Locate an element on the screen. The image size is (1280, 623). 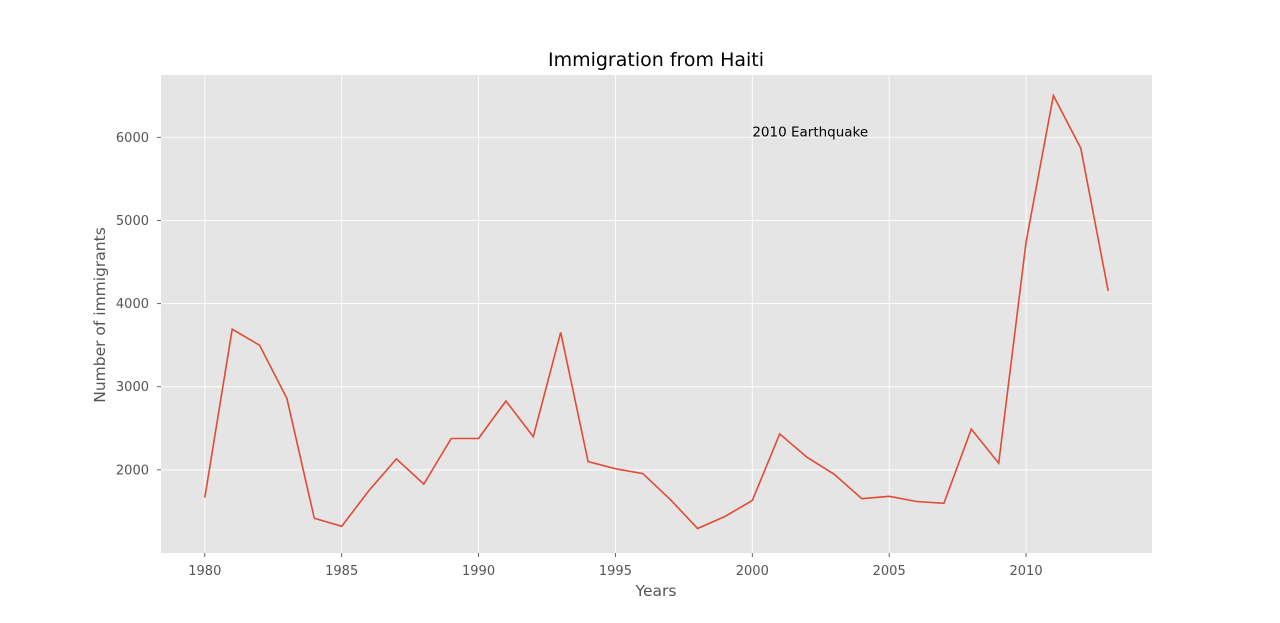
x-axis-label: Years is located at coordinates (656, 591).